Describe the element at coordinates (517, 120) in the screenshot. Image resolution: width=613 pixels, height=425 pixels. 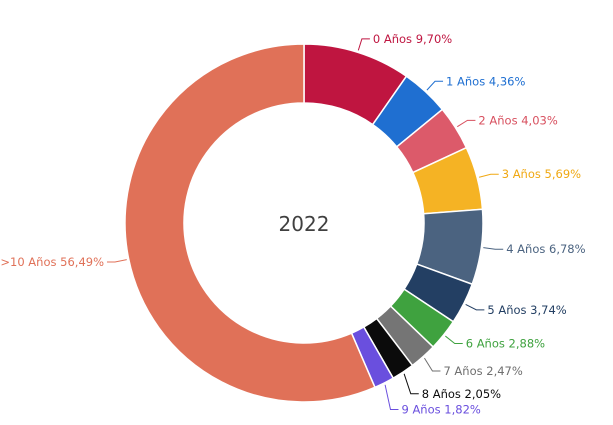
I see `slice-label-2: 2 Años 4,03%` at that location.